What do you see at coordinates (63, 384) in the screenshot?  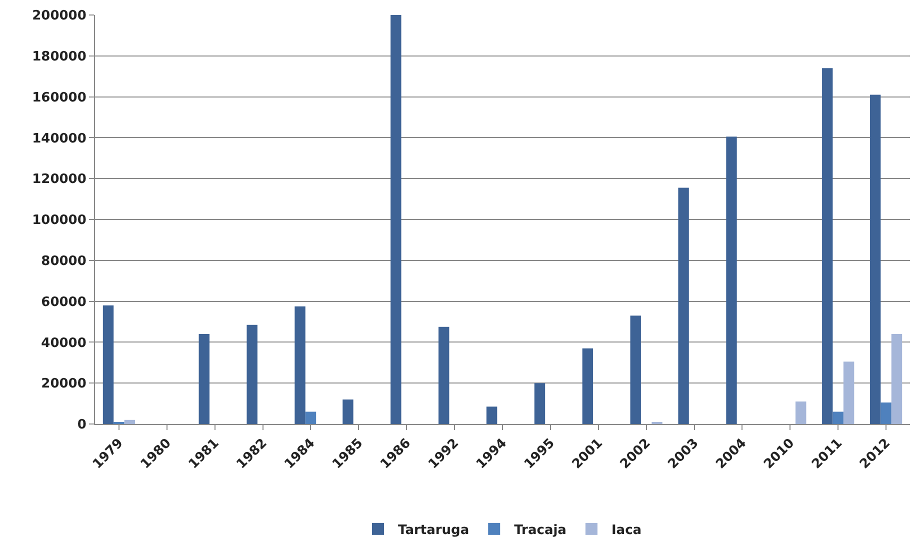 I see `y-tick-label: 20000` at bounding box center [63, 384].